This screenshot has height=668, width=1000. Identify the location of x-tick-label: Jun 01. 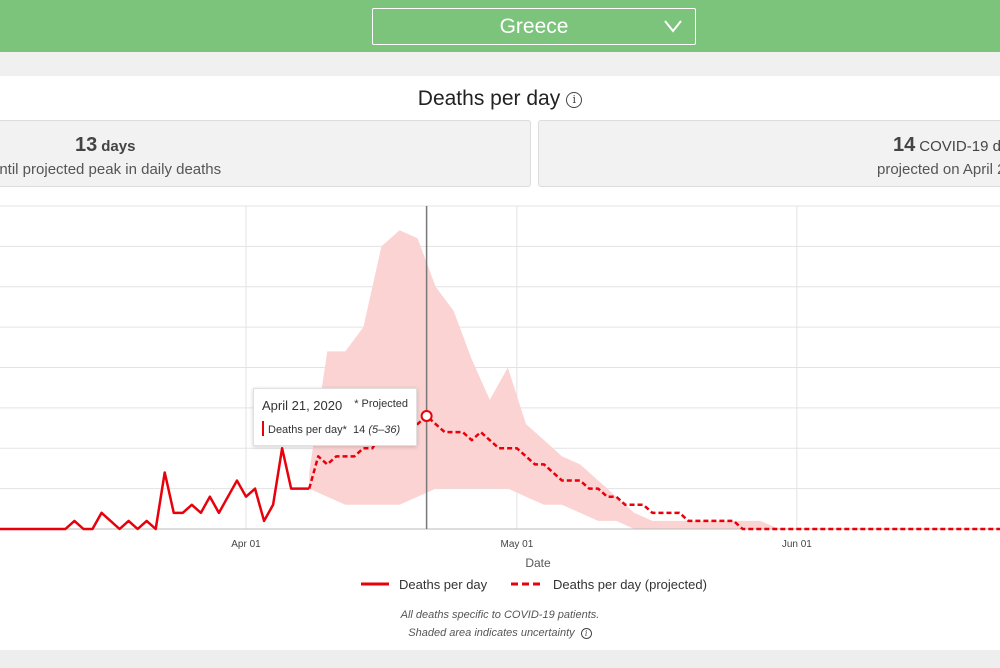
(797, 544).